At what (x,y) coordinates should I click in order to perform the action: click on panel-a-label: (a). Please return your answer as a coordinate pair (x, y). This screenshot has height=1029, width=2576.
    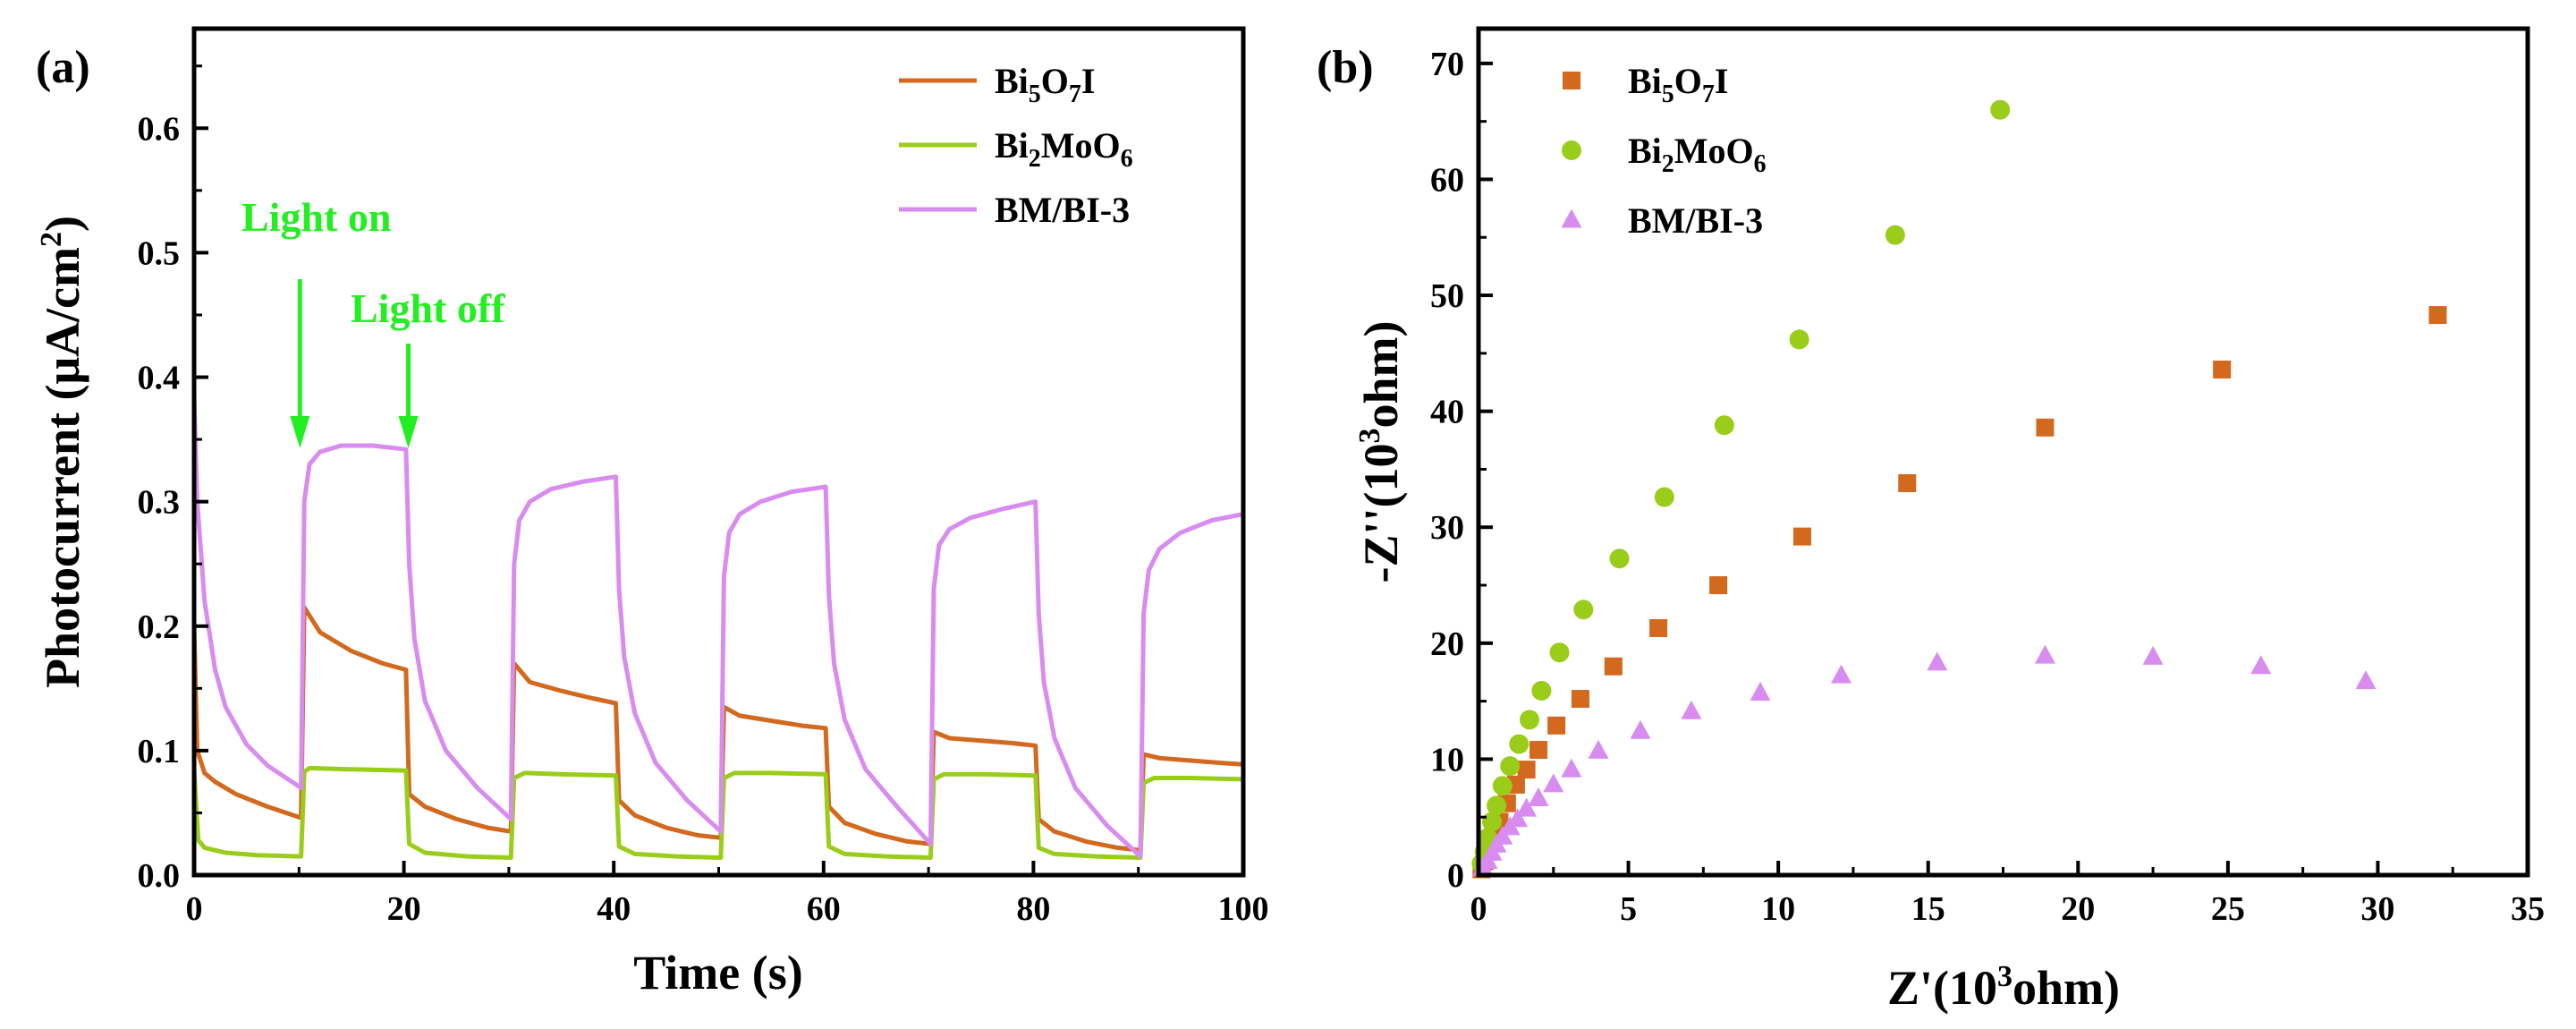
    Looking at the image, I should click on (63, 67).